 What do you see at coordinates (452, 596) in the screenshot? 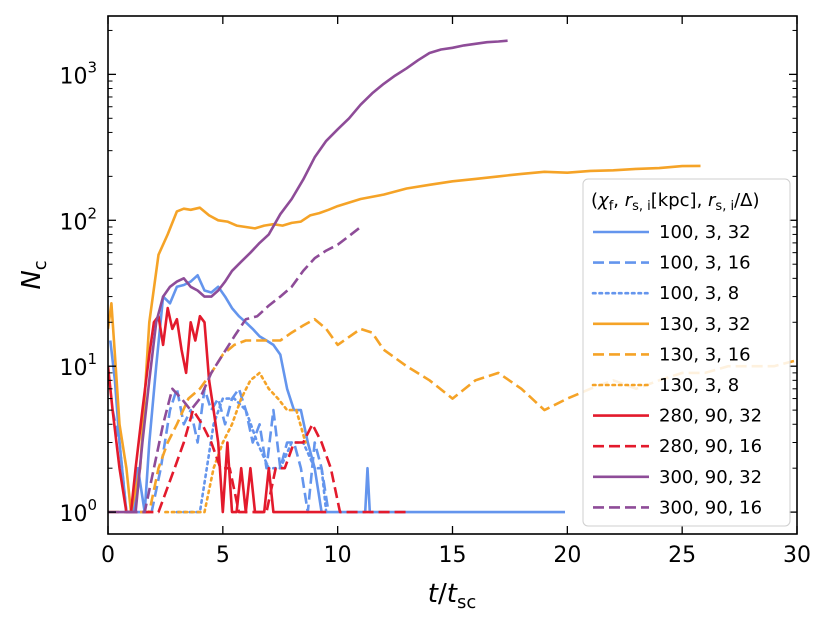
I see `x-axis-title: t/tsc` at bounding box center [452, 596].